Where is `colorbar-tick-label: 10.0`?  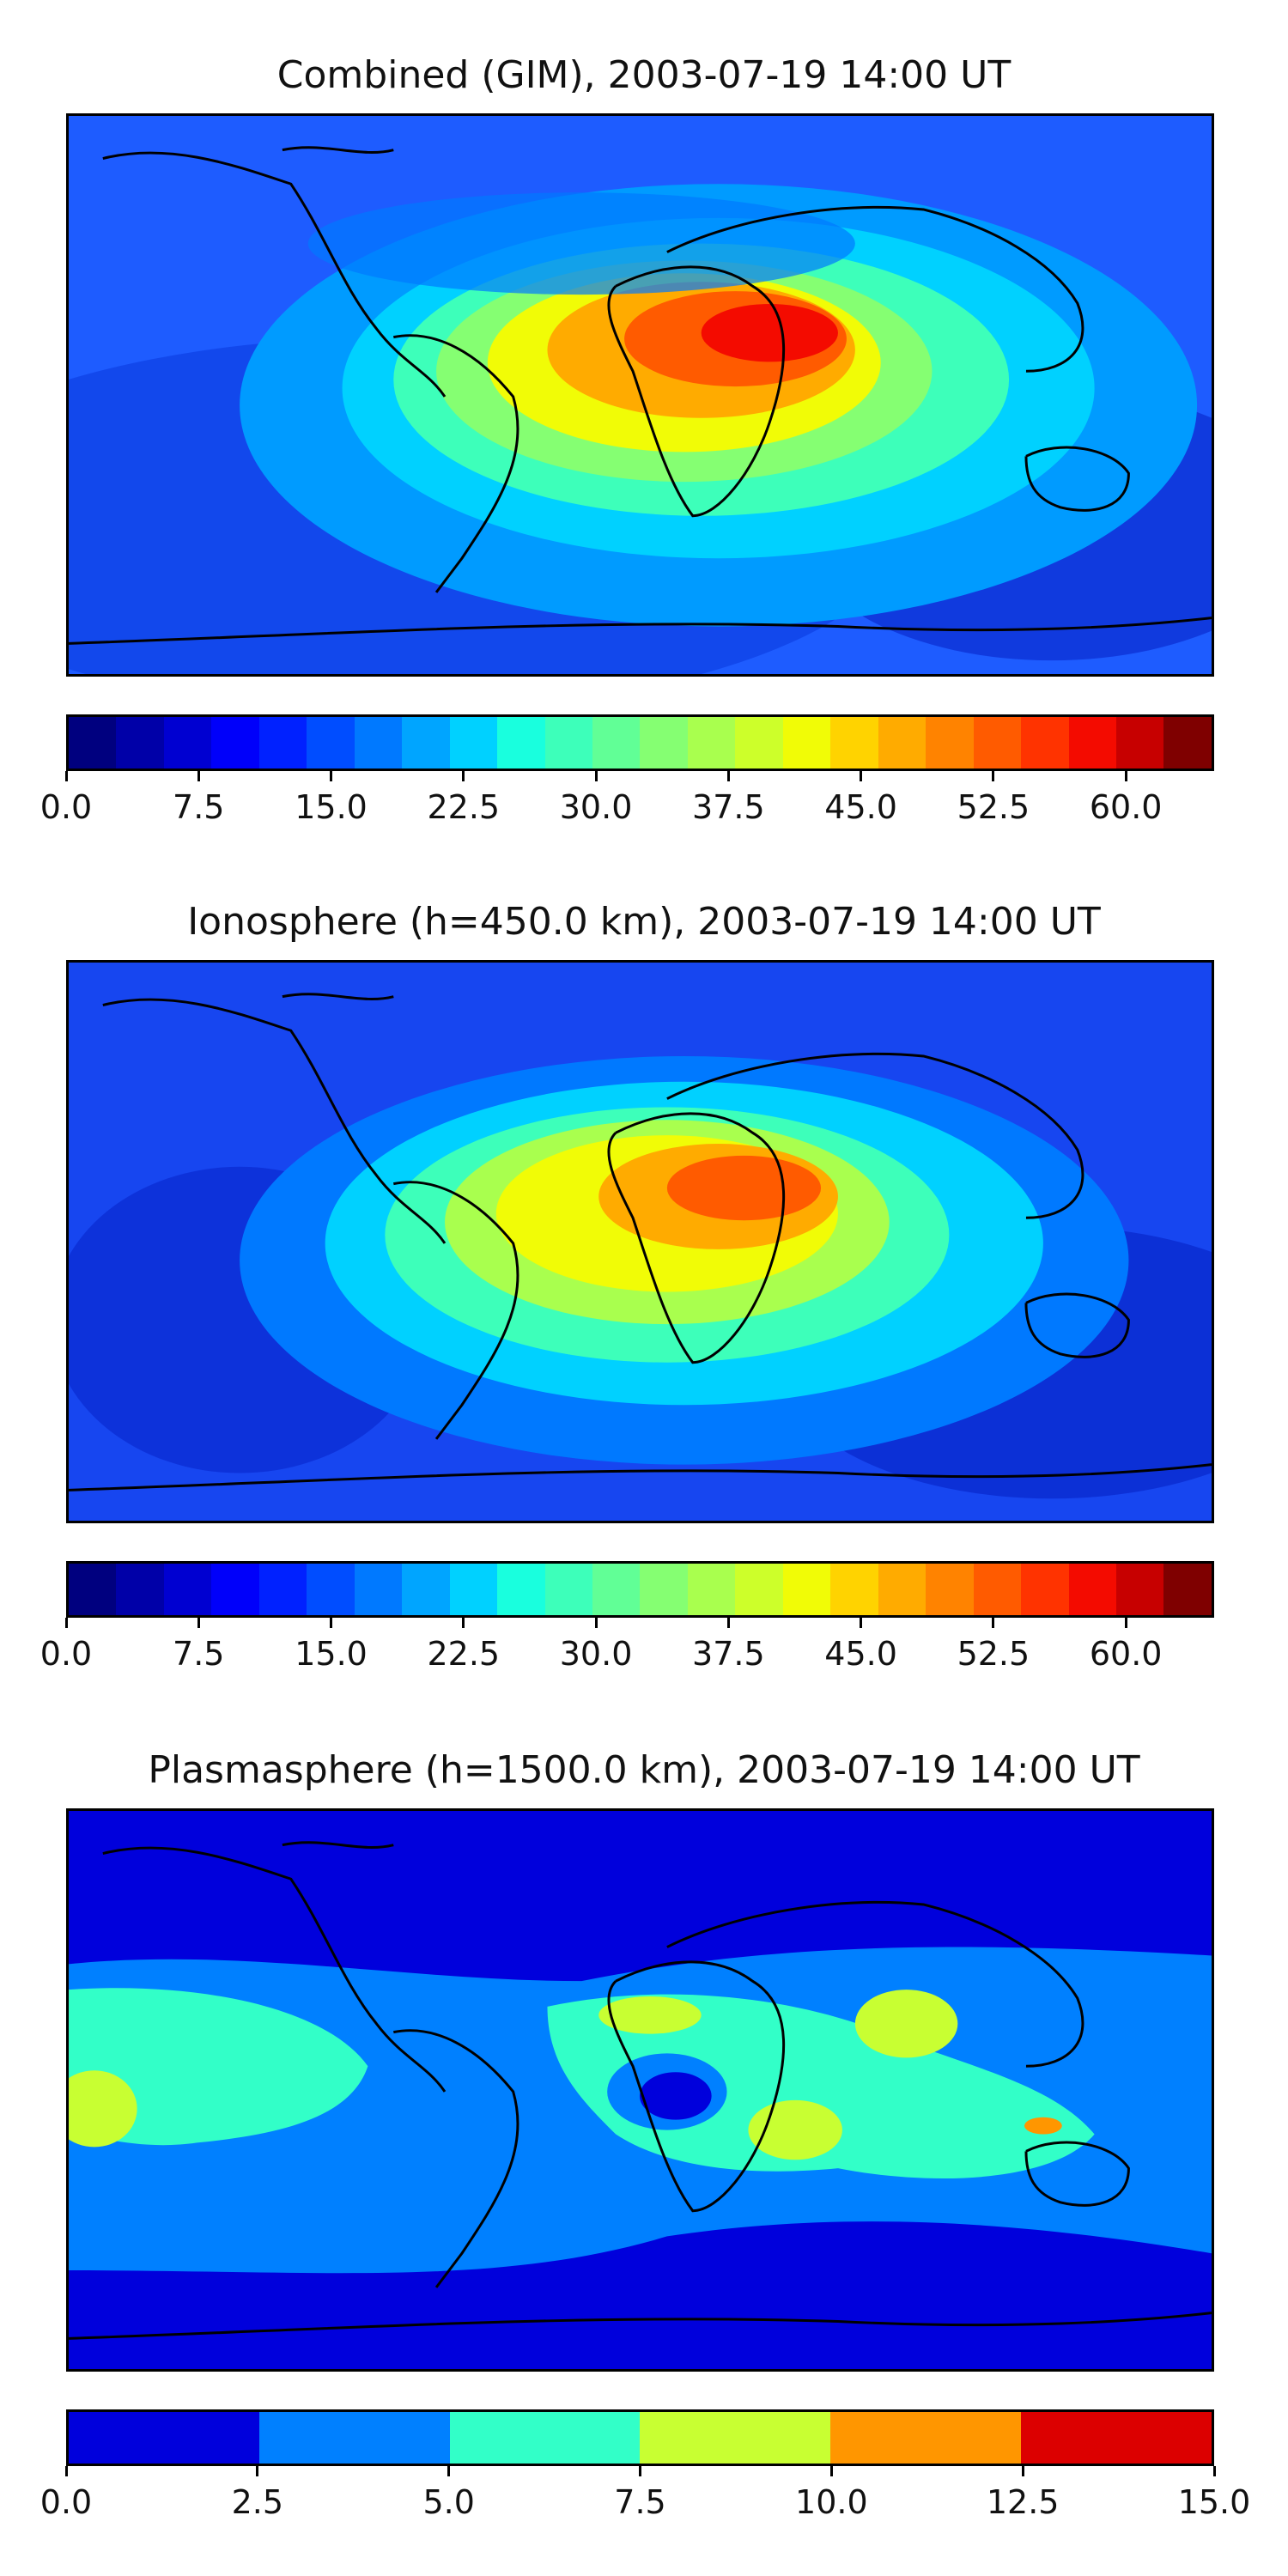
colorbar-tick-label: 10.0 is located at coordinates (832, 2502).